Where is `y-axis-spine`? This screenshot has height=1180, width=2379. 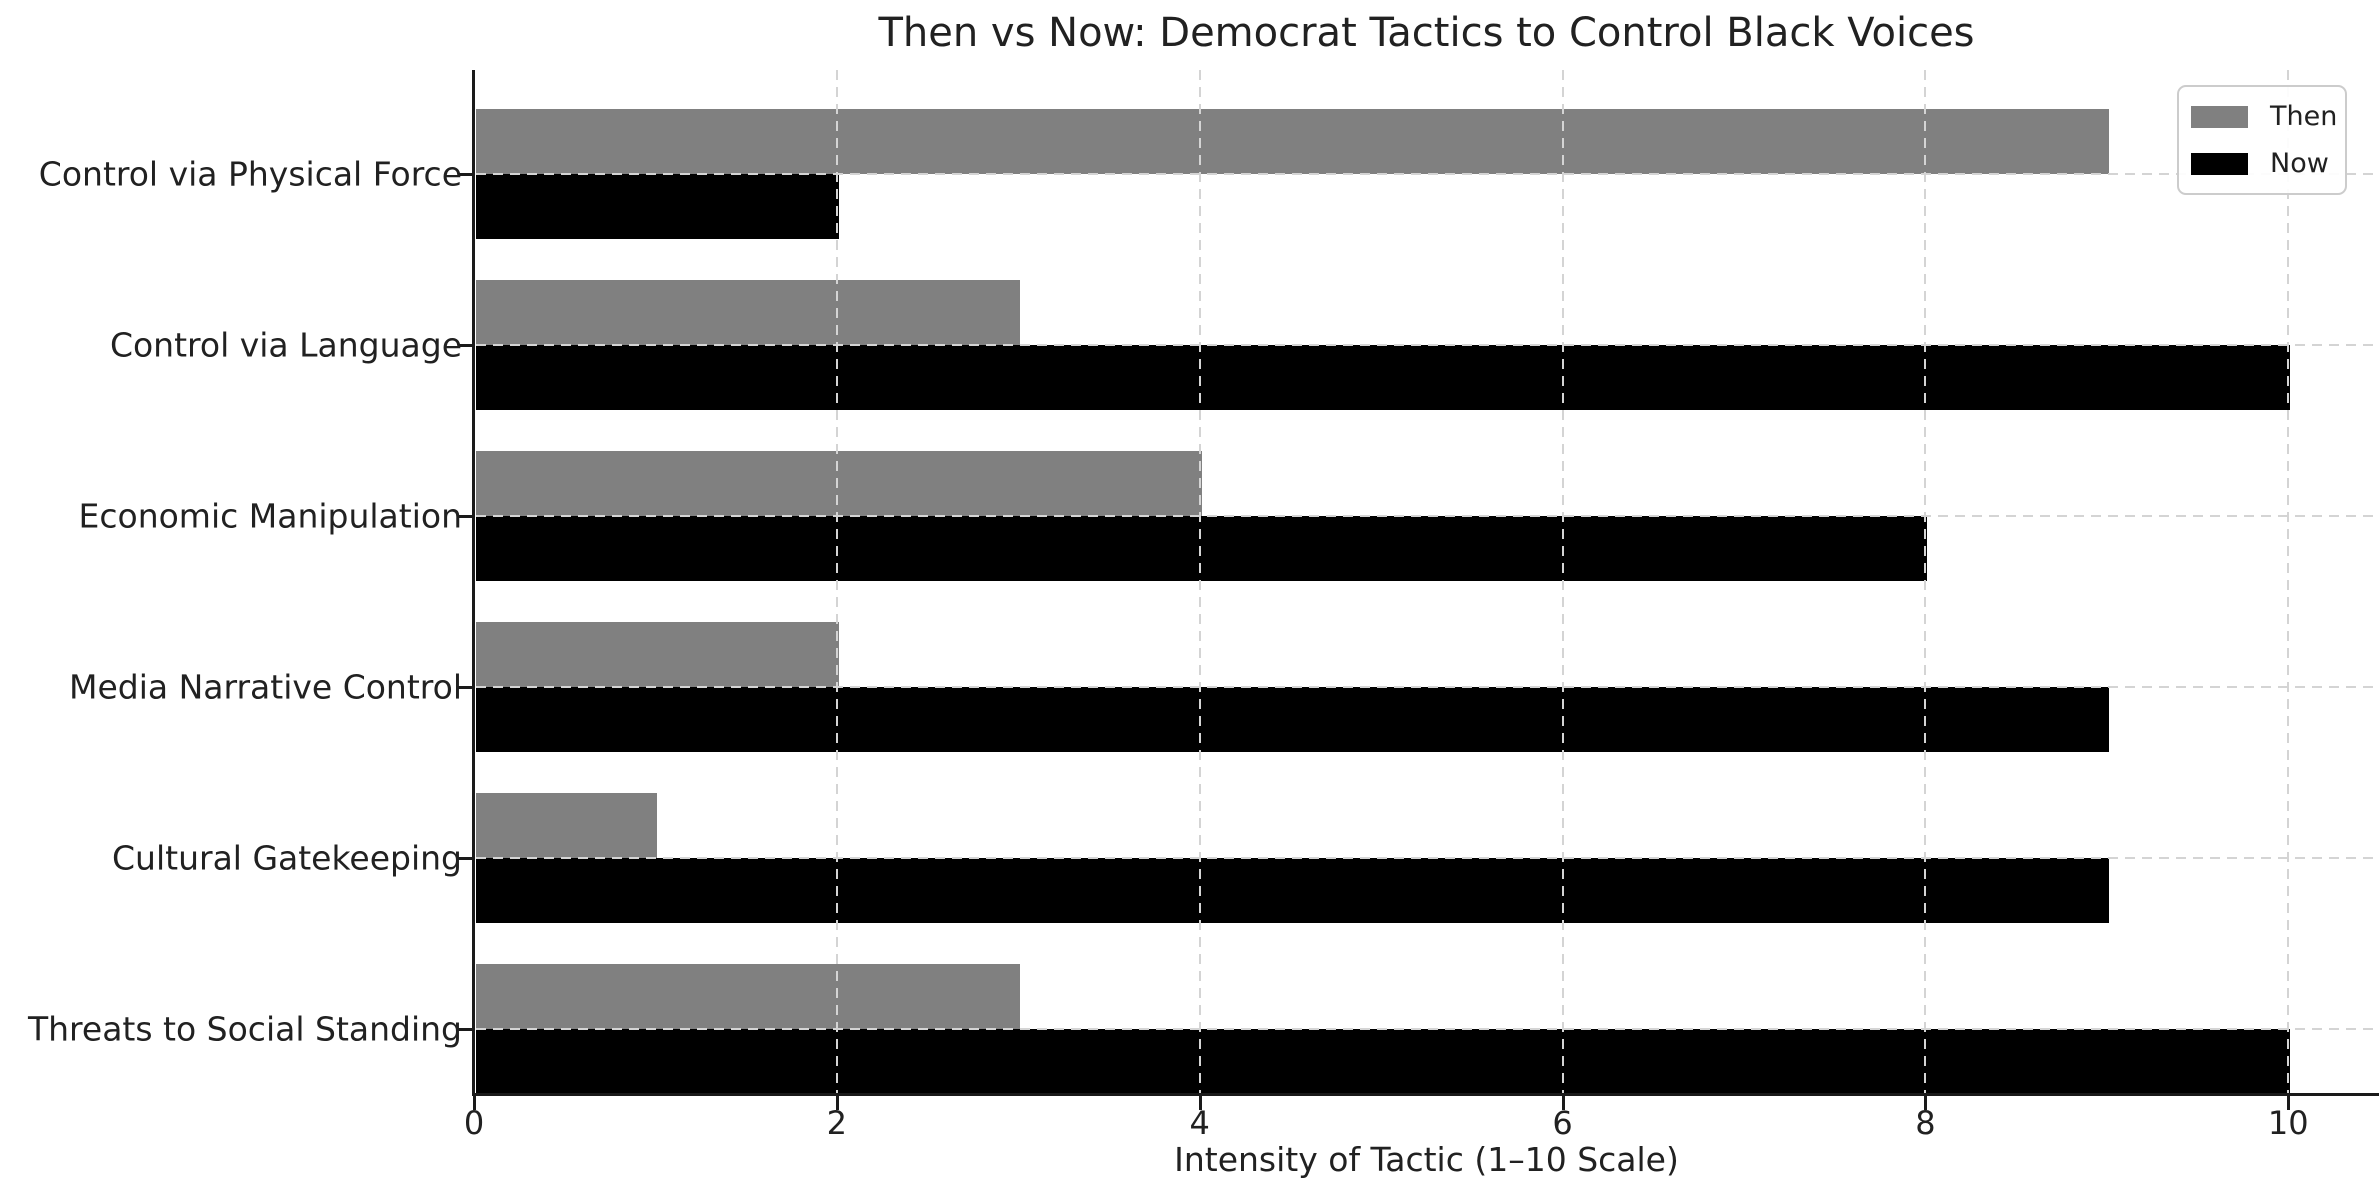 y-axis-spine is located at coordinates (473, 583).